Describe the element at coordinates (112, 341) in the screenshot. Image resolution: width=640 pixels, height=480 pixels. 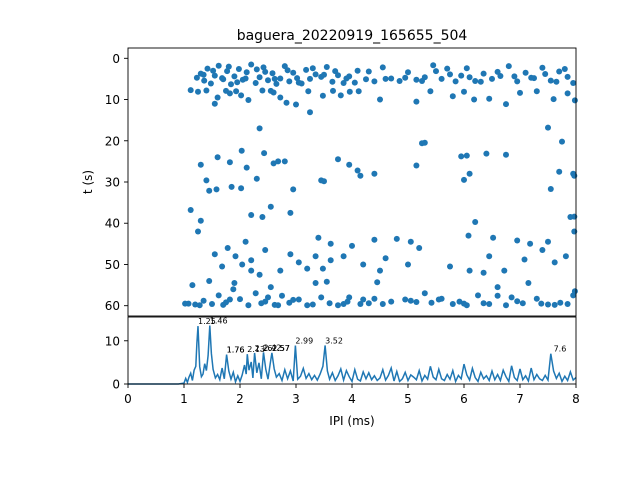
I see `histogram-y-tick-label: 10` at that location.